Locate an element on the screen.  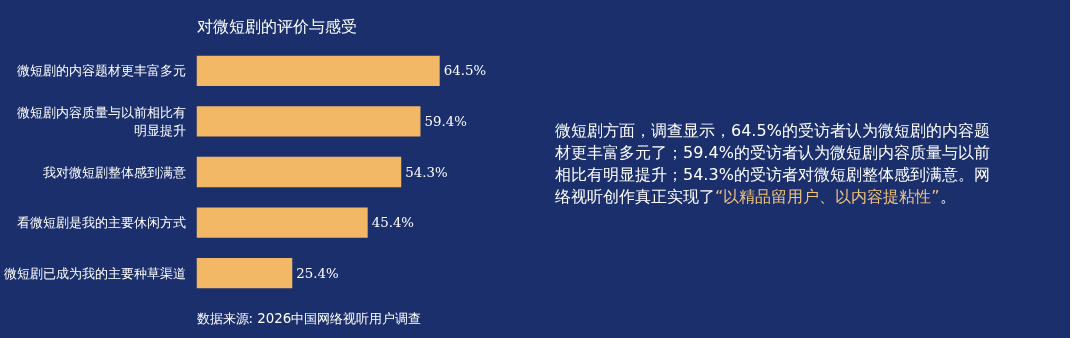
data-label: 54.3% is located at coordinates (426, 172).